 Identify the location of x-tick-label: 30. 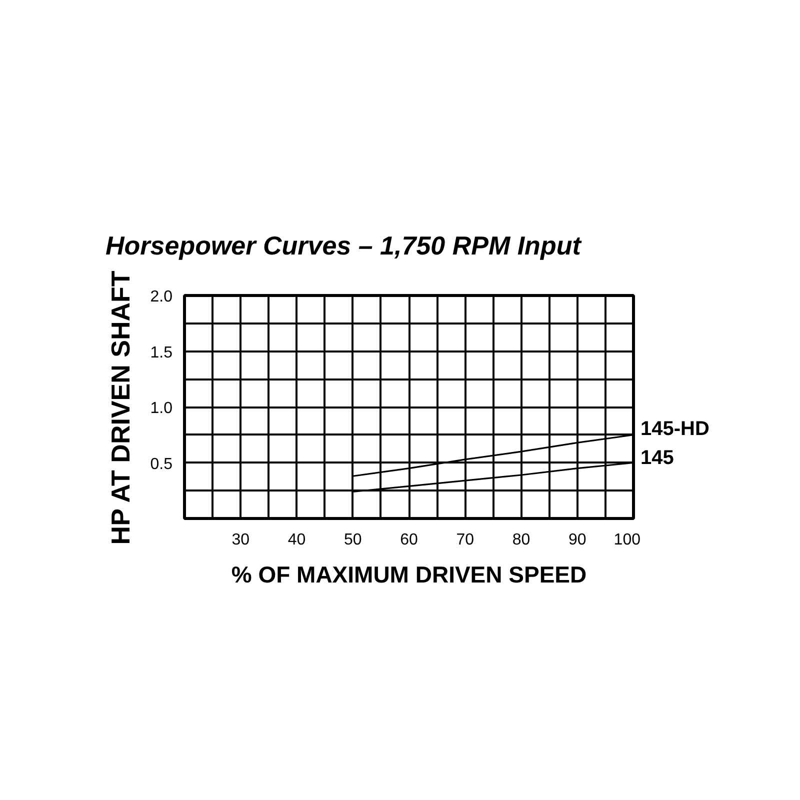
(241, 540).